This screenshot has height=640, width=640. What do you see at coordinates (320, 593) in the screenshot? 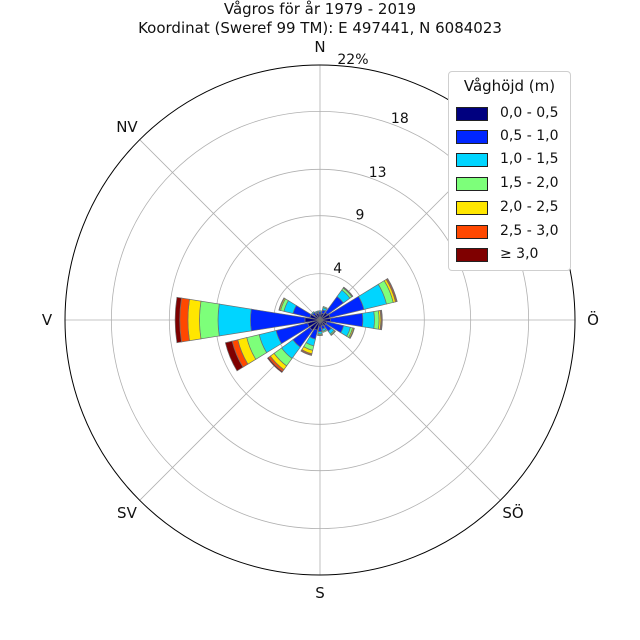
I see `compass-label: S` at bounding box center [320, 593].